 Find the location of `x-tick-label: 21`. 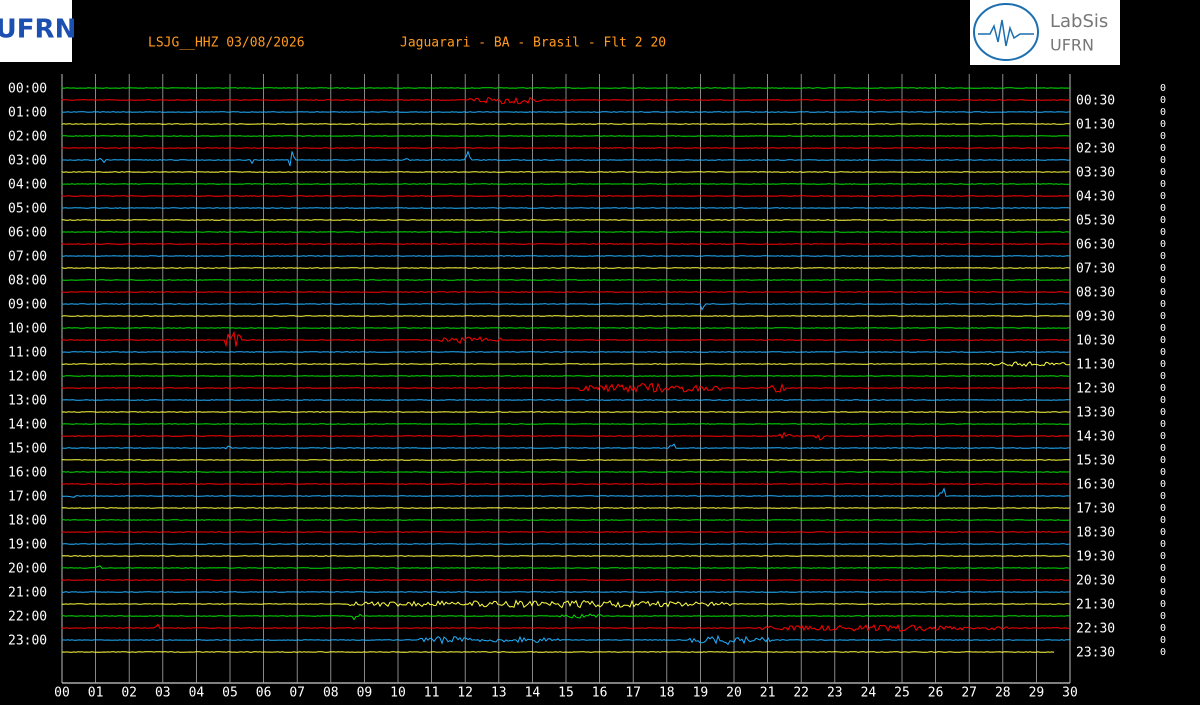

x-tick-label: 21 is located at coordinates (768, 693).